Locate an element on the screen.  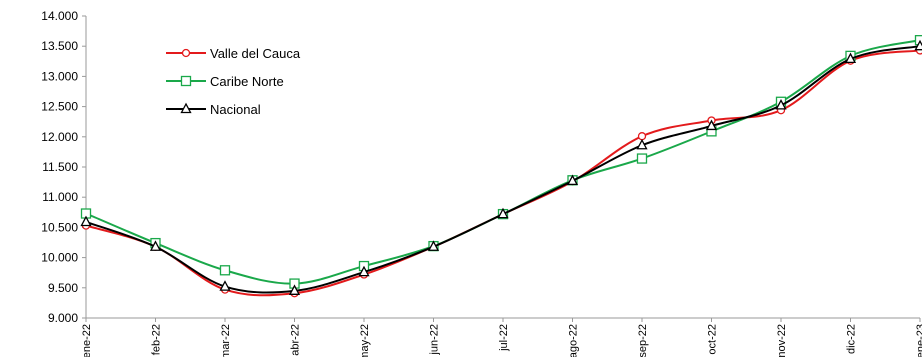
x-tick-label: ago-22 is located at coordinates (574, 340).